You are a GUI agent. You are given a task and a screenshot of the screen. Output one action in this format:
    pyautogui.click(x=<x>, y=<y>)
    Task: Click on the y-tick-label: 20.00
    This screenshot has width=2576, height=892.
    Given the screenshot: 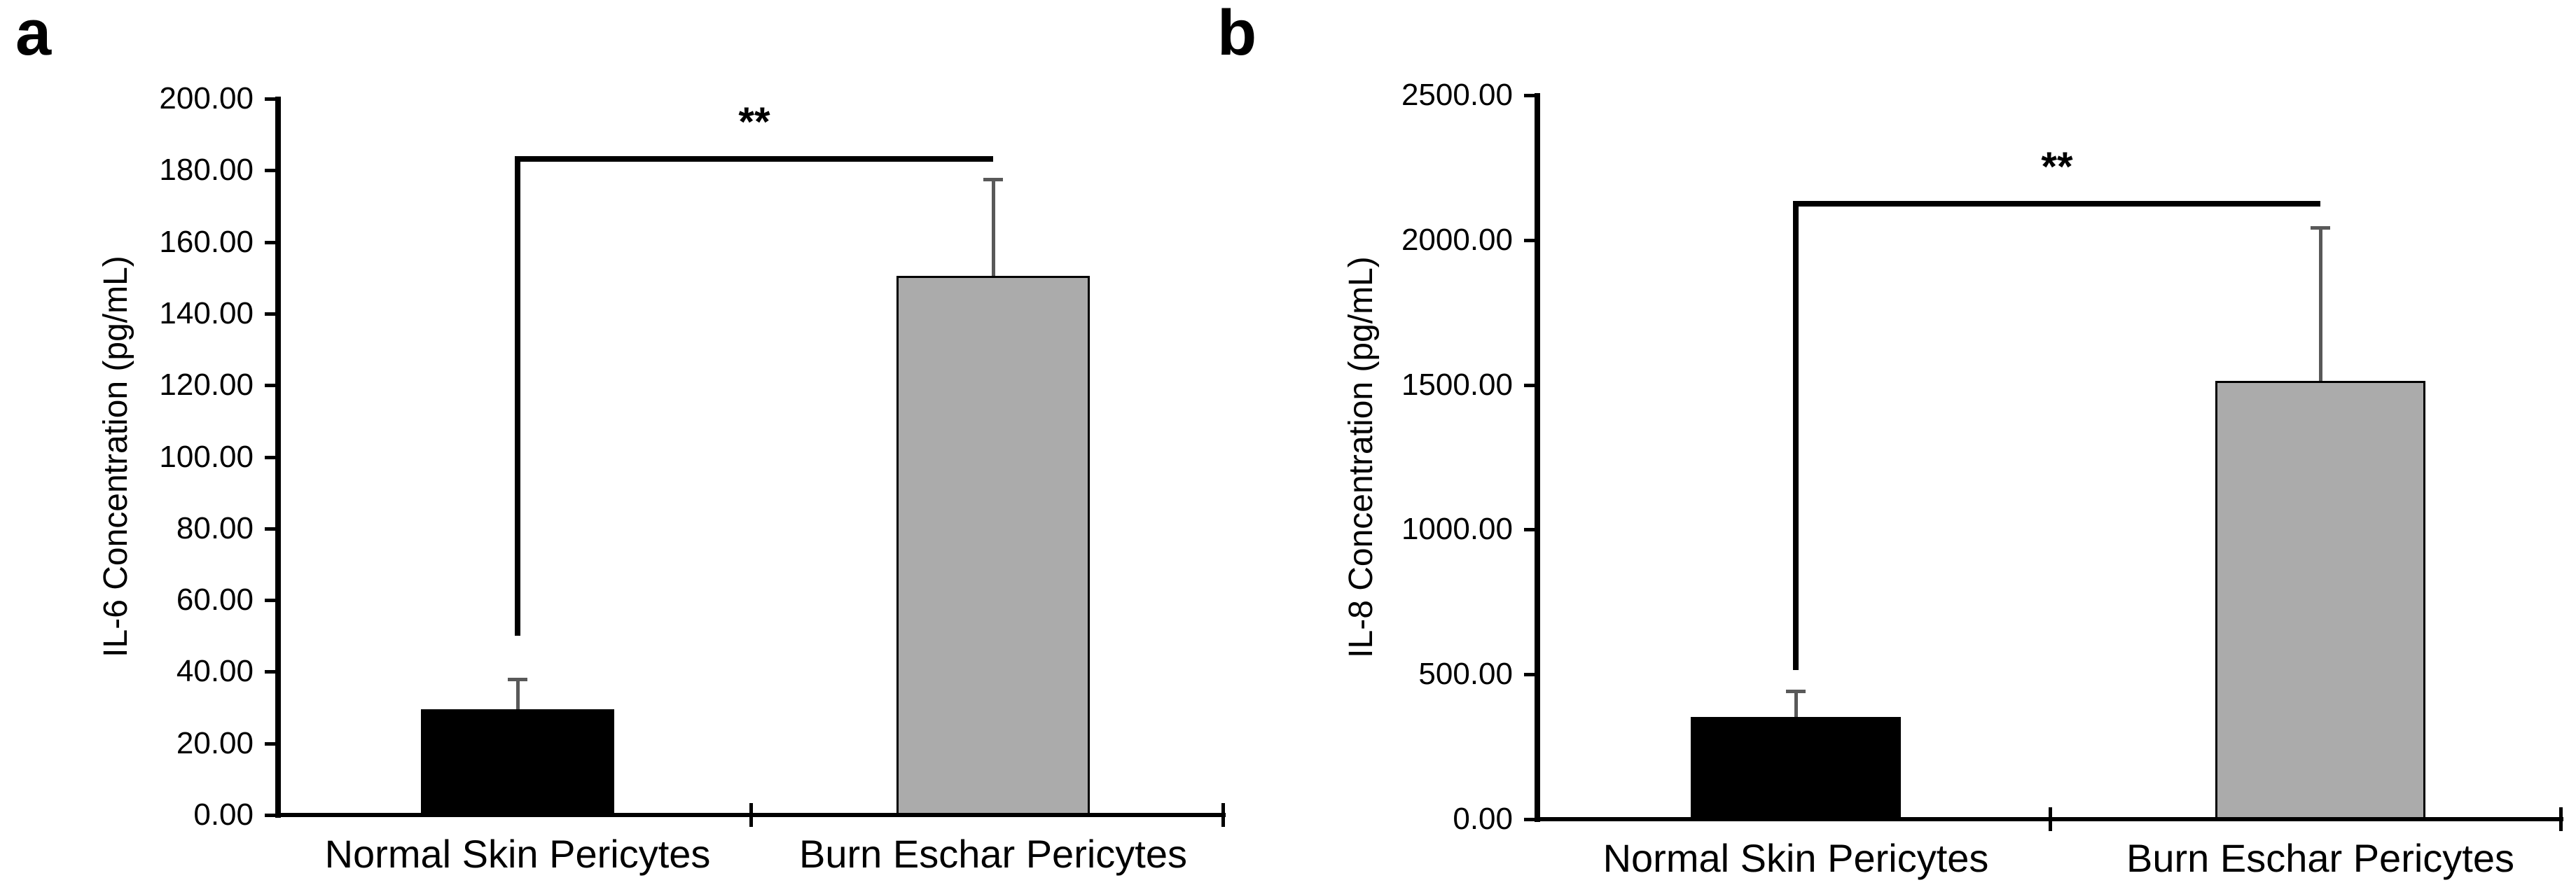 What is the action you would take?
    pyautogui.click(x=215, y=743)
    